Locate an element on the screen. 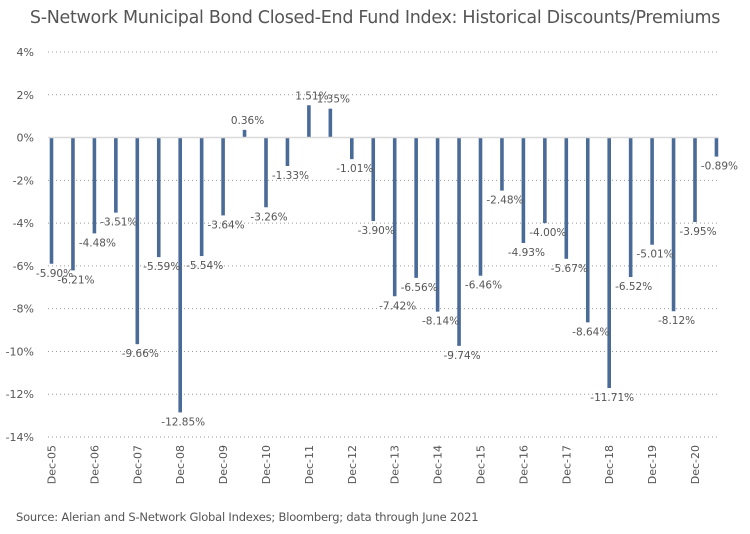 The image size is (750, 534). data-label: -9.74% is located at coordinates (461, 356).